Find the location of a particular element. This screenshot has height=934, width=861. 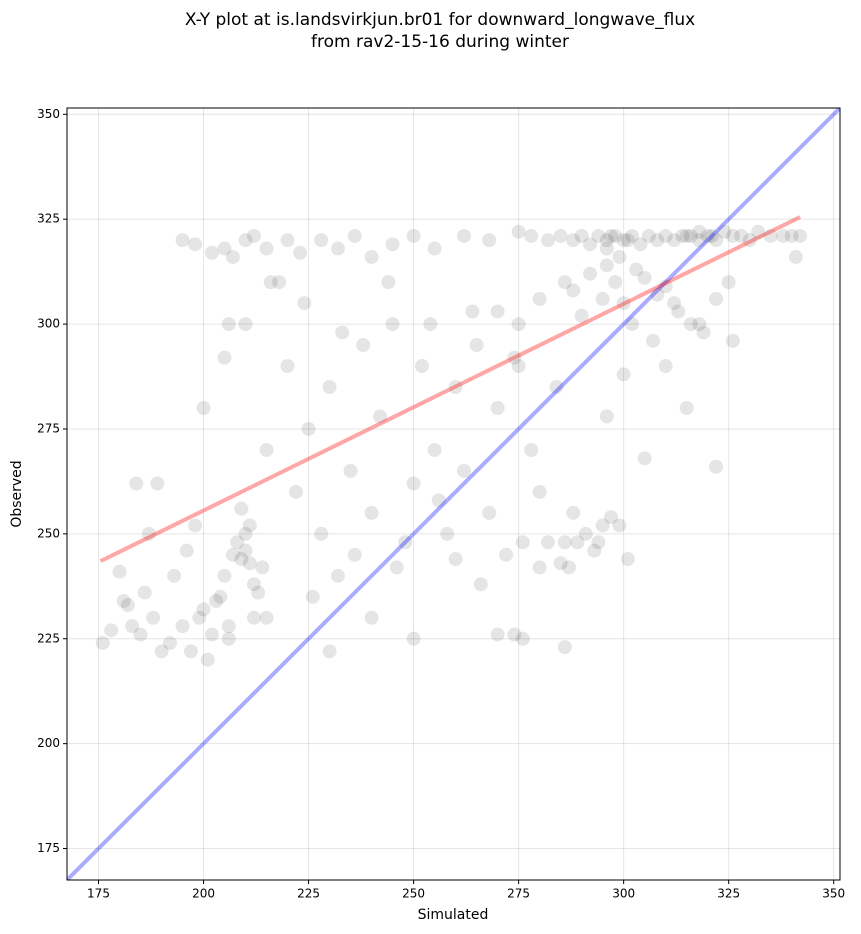

x-axis-label: Simulated is located at coordinates (453, 915).